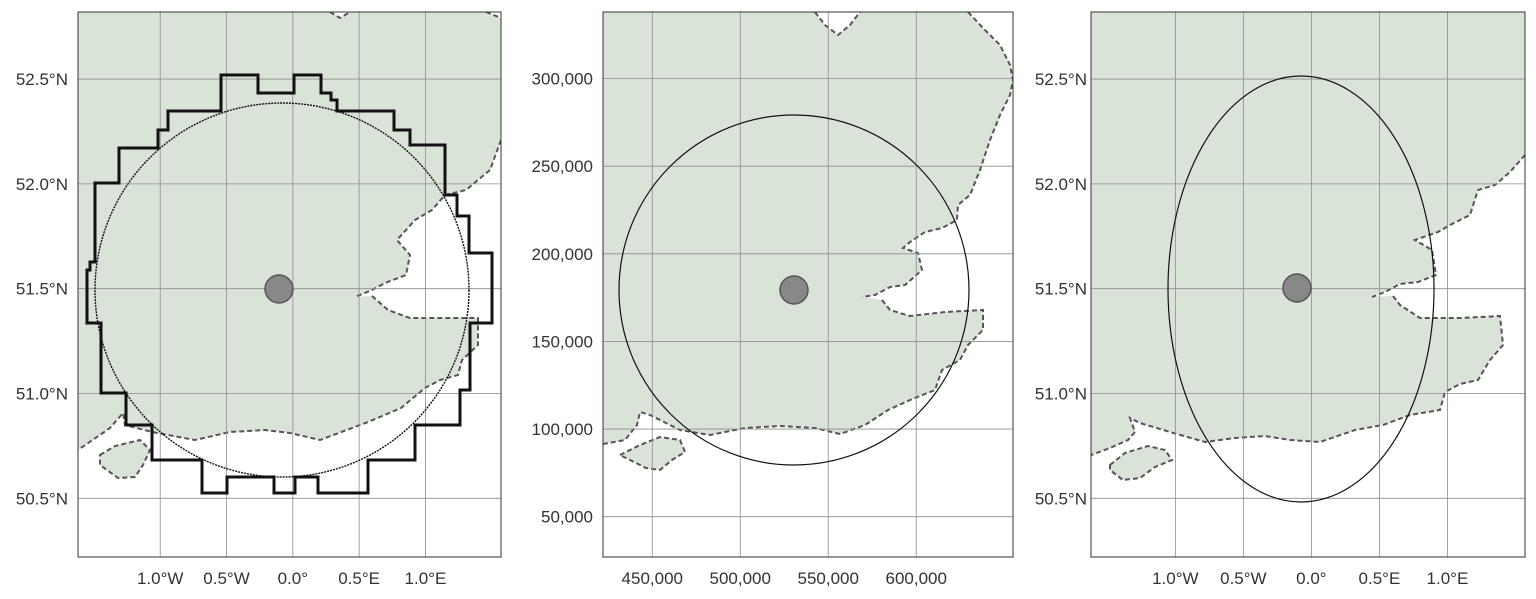  I want to click on y-tick-label: 50,000, so click(567, 517).